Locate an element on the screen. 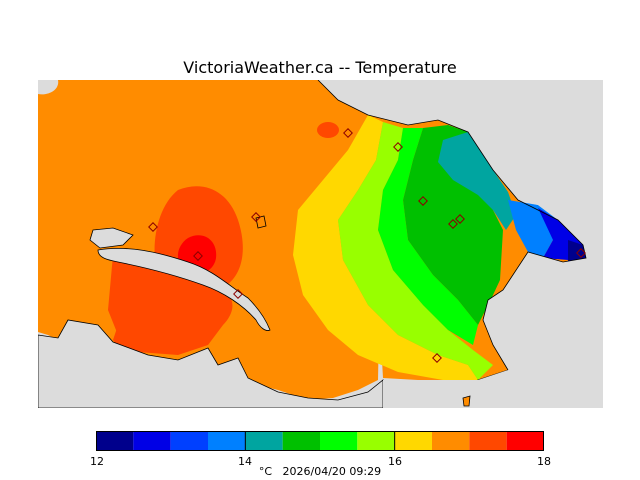 The width and height of the screenshot is (640, 480). colorbar-tick-label: 18 is located at coordinates (544, 461).